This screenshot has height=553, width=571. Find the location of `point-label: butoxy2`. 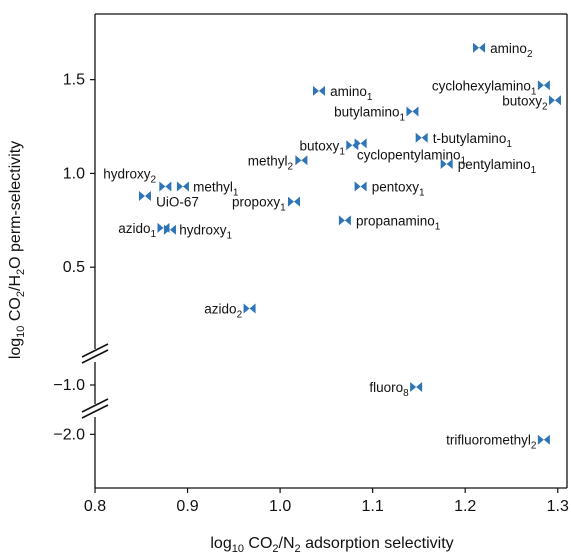

point-label: butoxy2 is located at coordinates (525, 102).